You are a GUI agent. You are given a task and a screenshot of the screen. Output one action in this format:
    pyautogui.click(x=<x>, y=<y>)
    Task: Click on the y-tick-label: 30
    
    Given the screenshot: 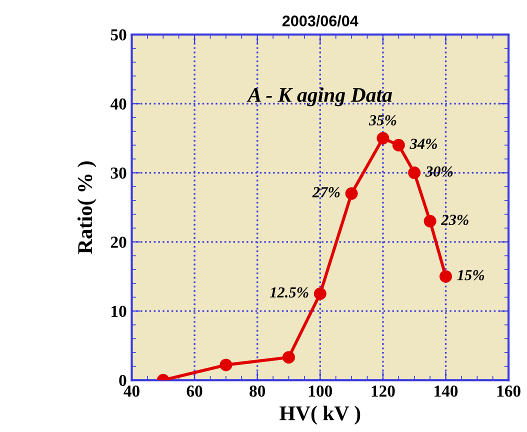 What is the action you would take?
    pyautogui.click(x=118, y=173)
    